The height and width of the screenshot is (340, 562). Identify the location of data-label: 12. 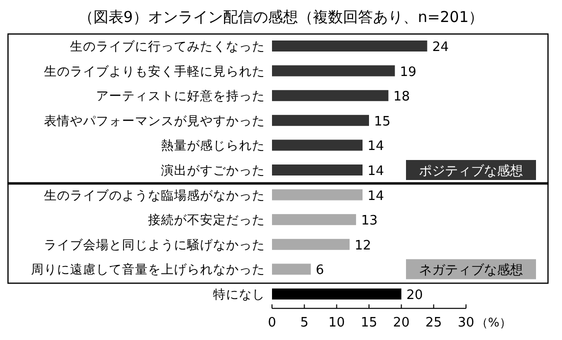
(363, 246).